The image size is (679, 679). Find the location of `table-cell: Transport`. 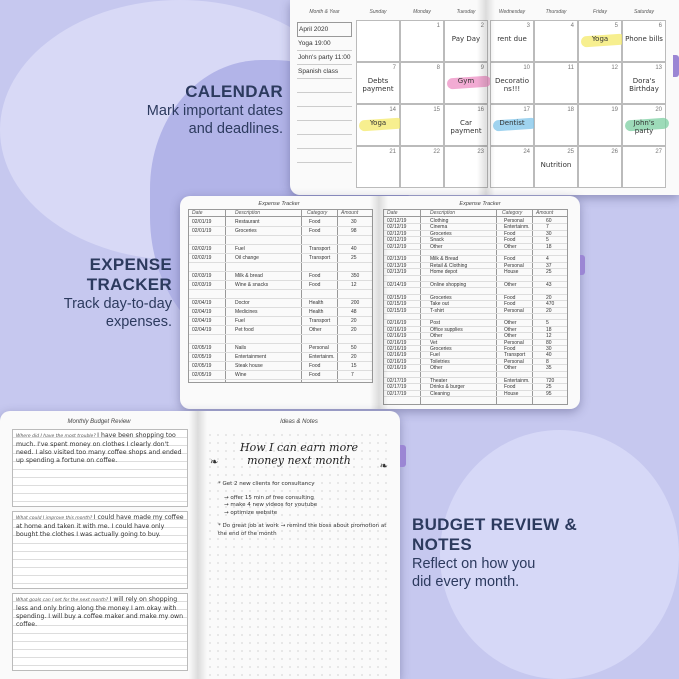

table-cell: Transport is located at coordinates (320, 258).